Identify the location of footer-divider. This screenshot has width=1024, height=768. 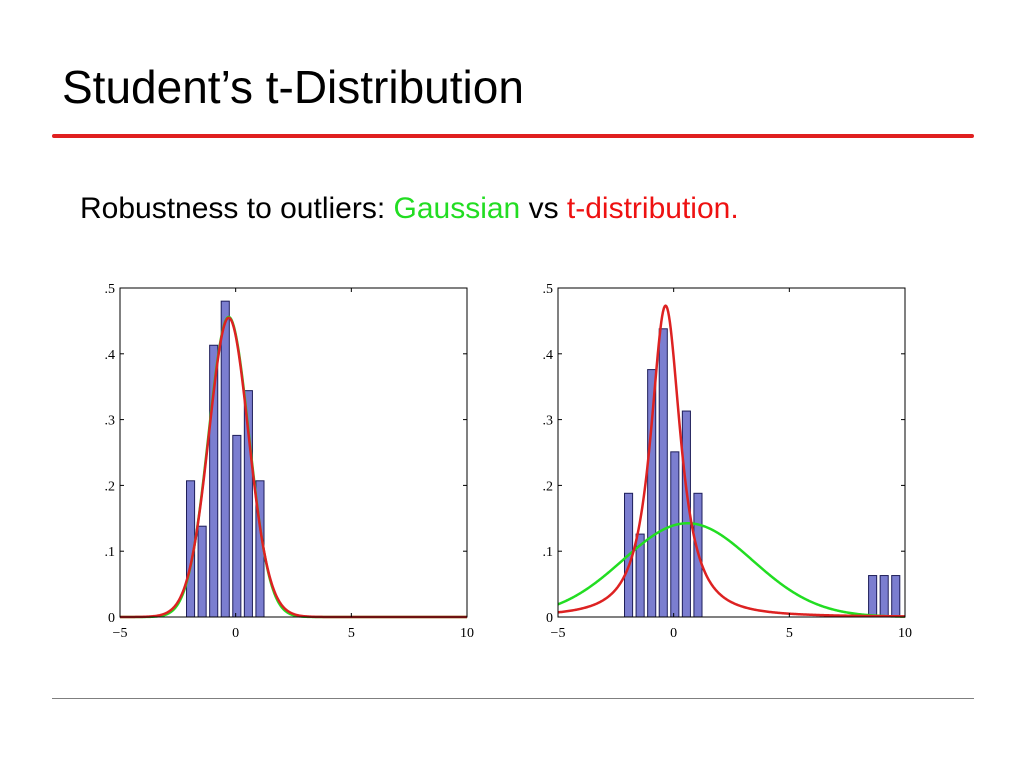
(513, 698).